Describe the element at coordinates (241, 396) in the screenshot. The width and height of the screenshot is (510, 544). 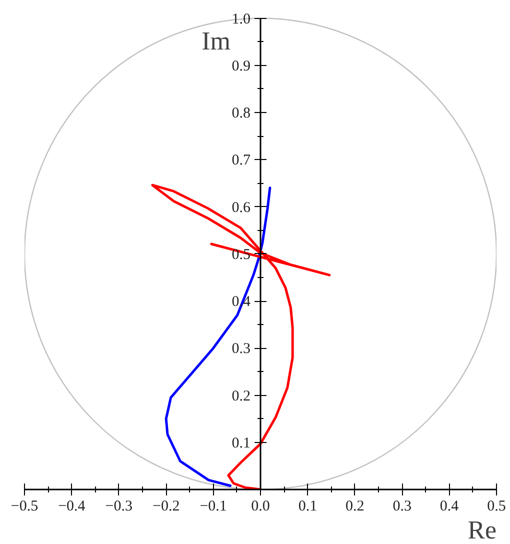
I see `y-tick-label: 0.2` at that location.